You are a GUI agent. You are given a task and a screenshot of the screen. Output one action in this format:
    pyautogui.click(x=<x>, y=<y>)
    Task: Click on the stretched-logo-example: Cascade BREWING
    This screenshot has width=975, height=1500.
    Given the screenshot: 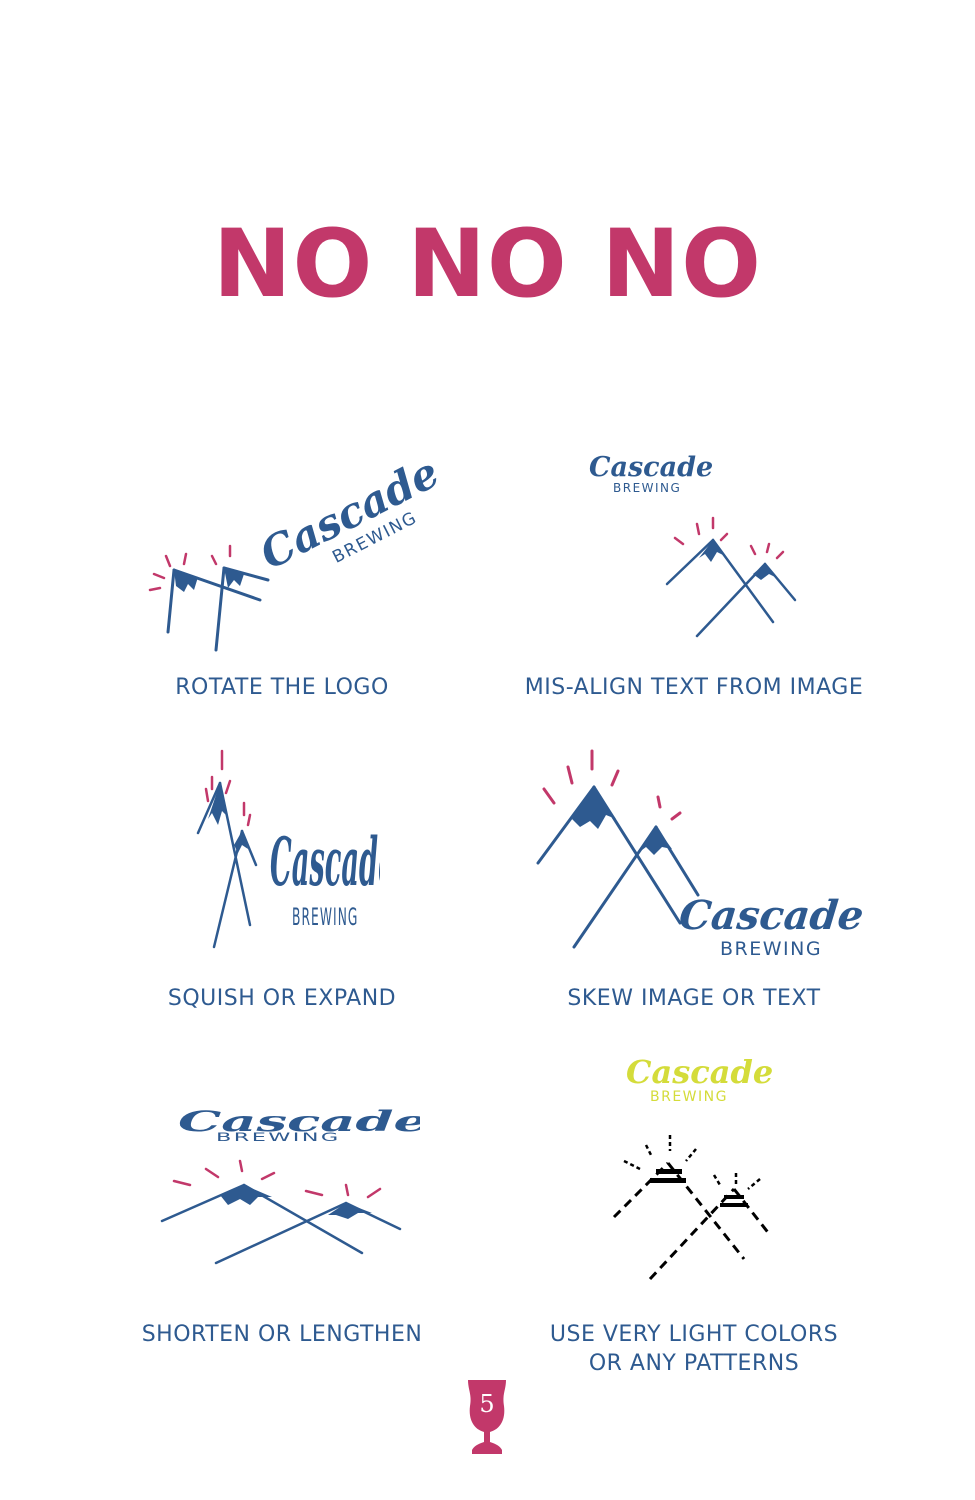 What is the action you would take?
    pyautogui.click(x=290, y=1185)
    